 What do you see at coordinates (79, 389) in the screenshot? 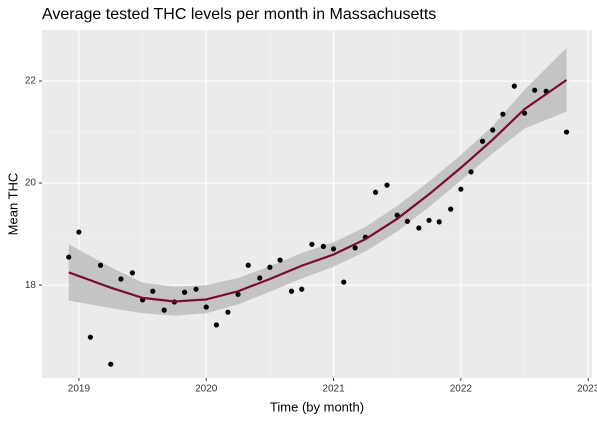
I see `x-tick-label: 2019` at bounding box center [79, 389].